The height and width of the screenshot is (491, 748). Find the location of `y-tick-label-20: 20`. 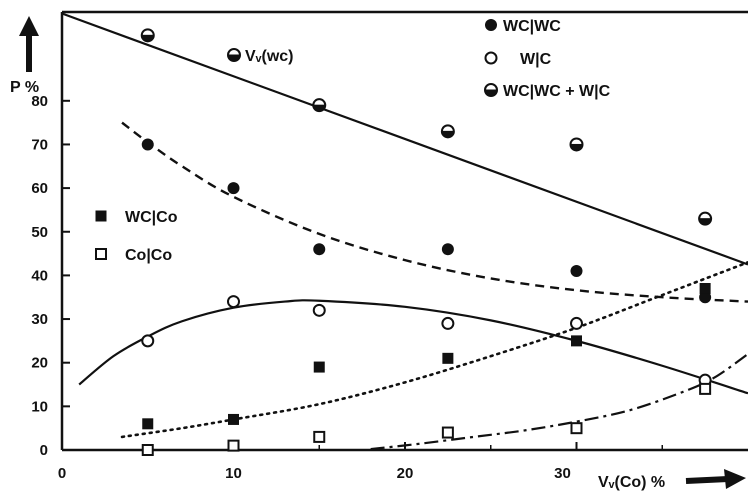

y-tick-label-20: 20 is located at coordinates (39, 363).